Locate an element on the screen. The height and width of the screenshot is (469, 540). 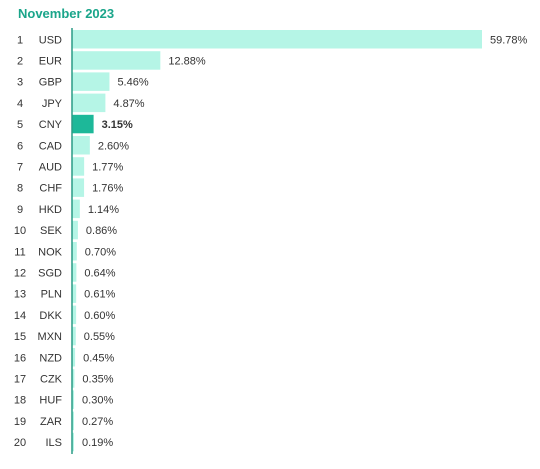
category-label: CNY is located at coordinates (51, 125).